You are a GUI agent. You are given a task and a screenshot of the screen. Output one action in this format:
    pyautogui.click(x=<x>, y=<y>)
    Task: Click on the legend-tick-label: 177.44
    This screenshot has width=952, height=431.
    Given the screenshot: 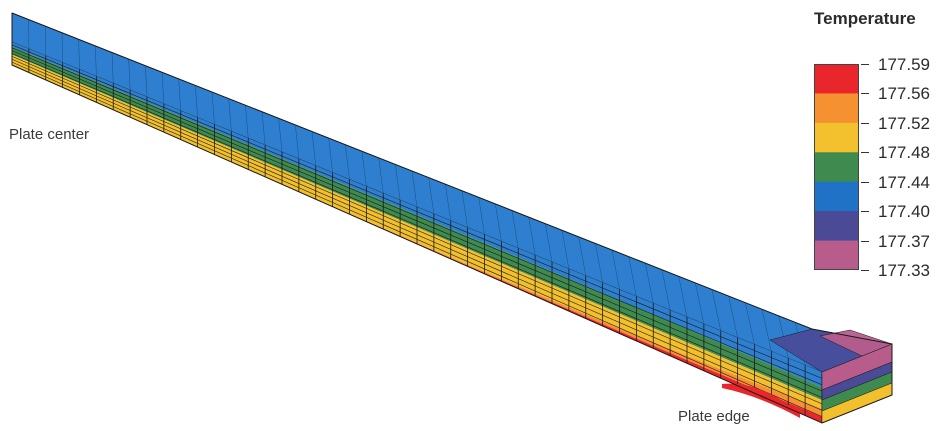 What is the action you would take?
    pyautogui.click(x=904, y=182)
    